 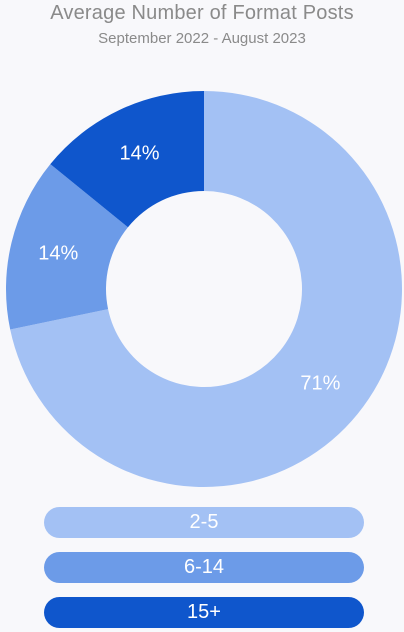 What do you see at coordinates (204, 612) in the screenshot?
I see `legend-item-15+: 15+` at bounding box center [204, 612].